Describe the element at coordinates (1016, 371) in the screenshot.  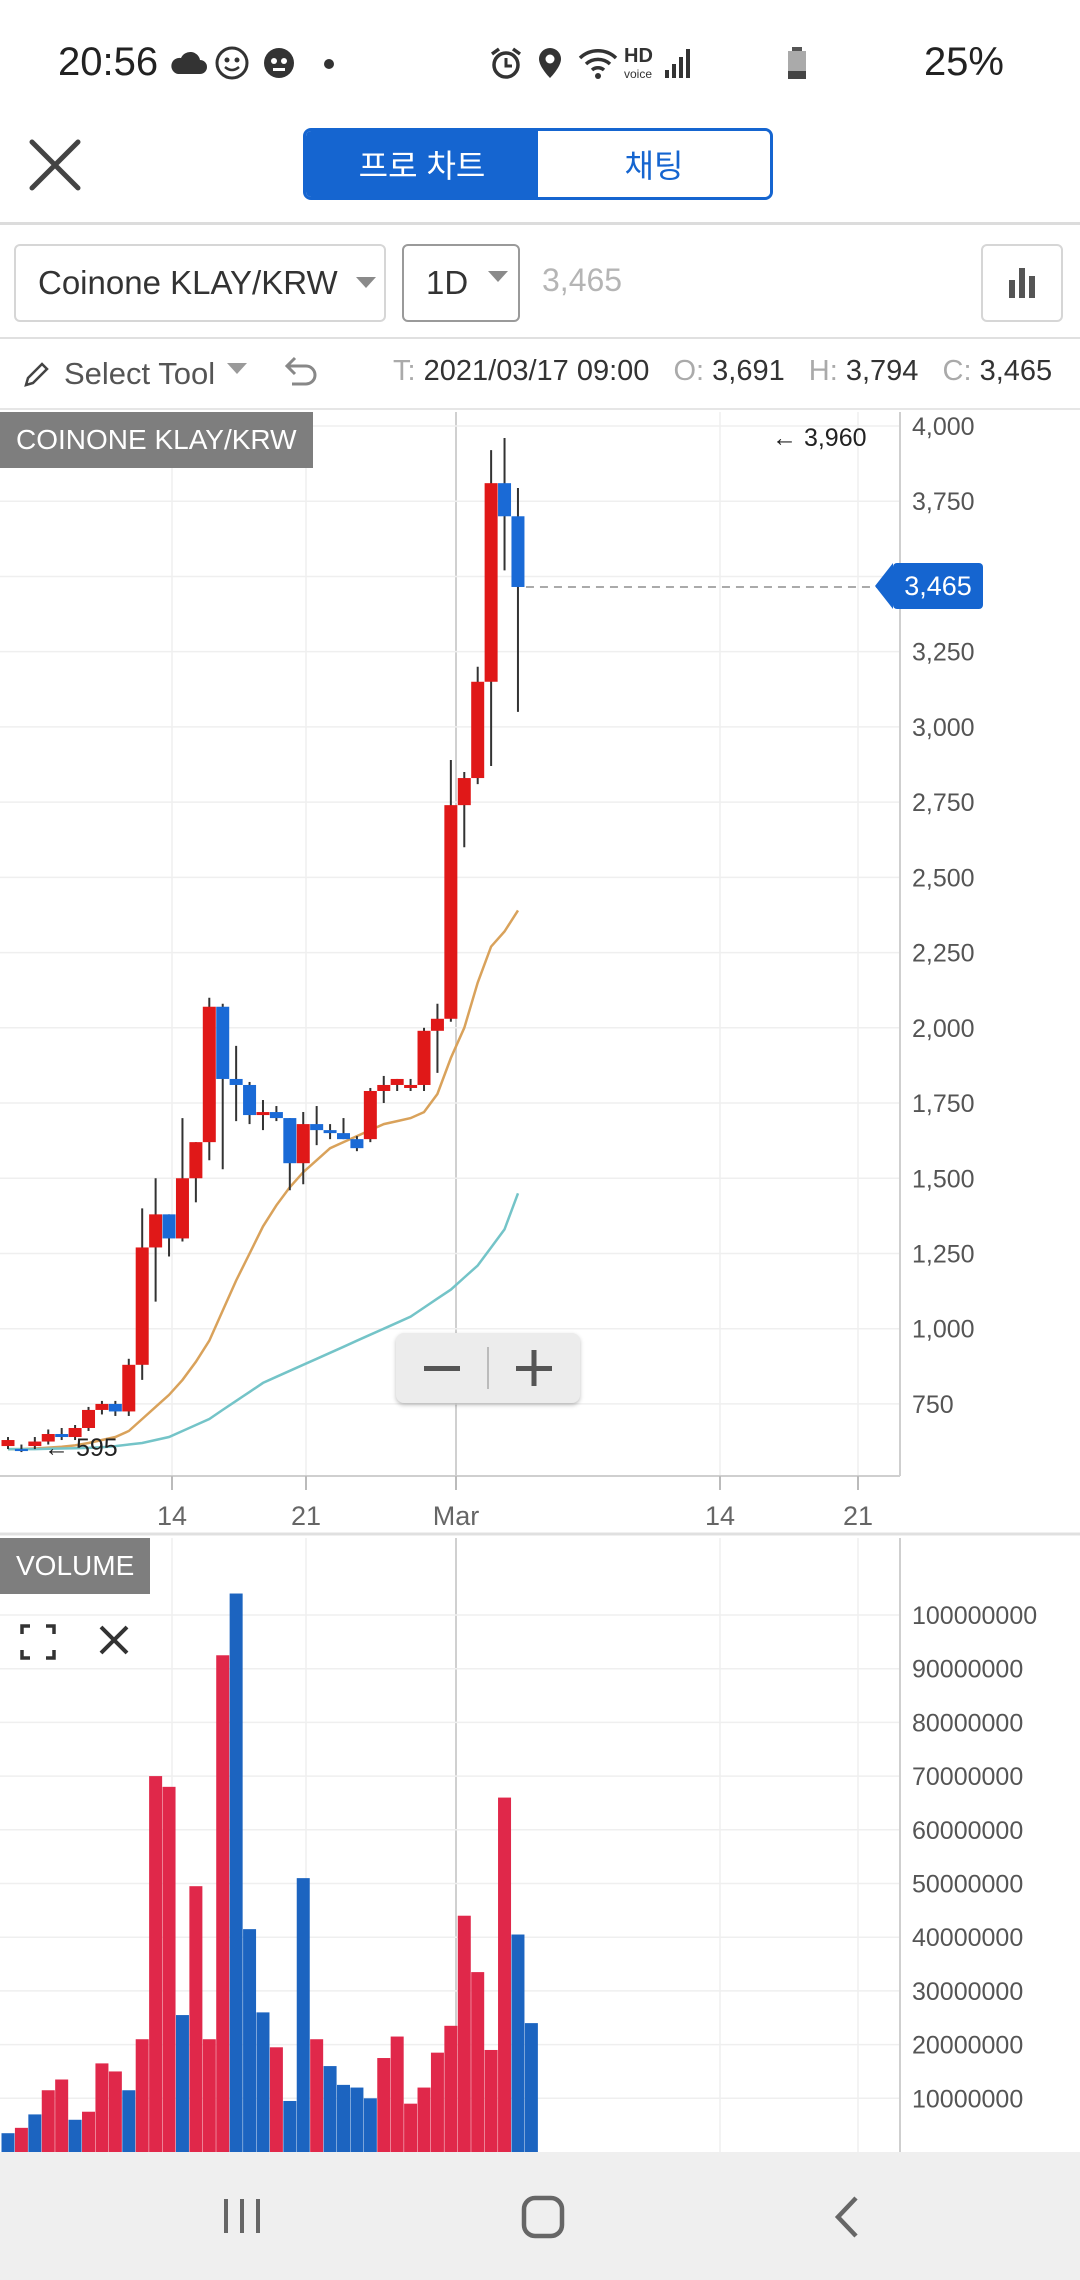
I see `close-value: 3,465` at that location.